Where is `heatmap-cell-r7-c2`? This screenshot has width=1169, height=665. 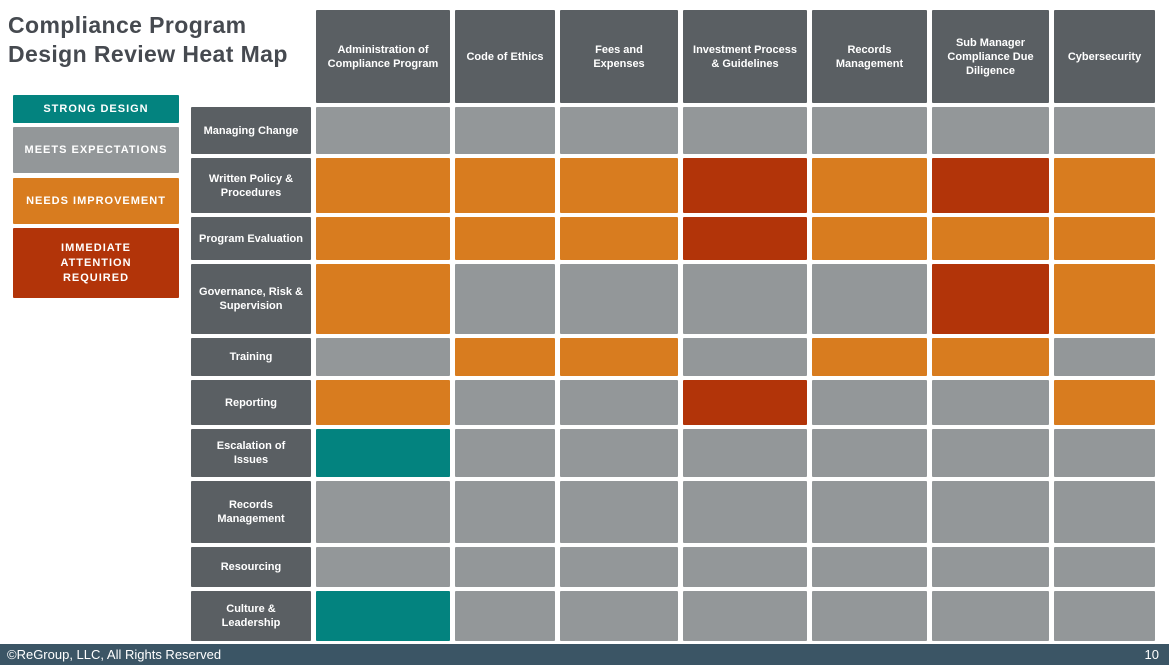
heatmap-cell-r7-c2 is located at coordinates (505, 453).